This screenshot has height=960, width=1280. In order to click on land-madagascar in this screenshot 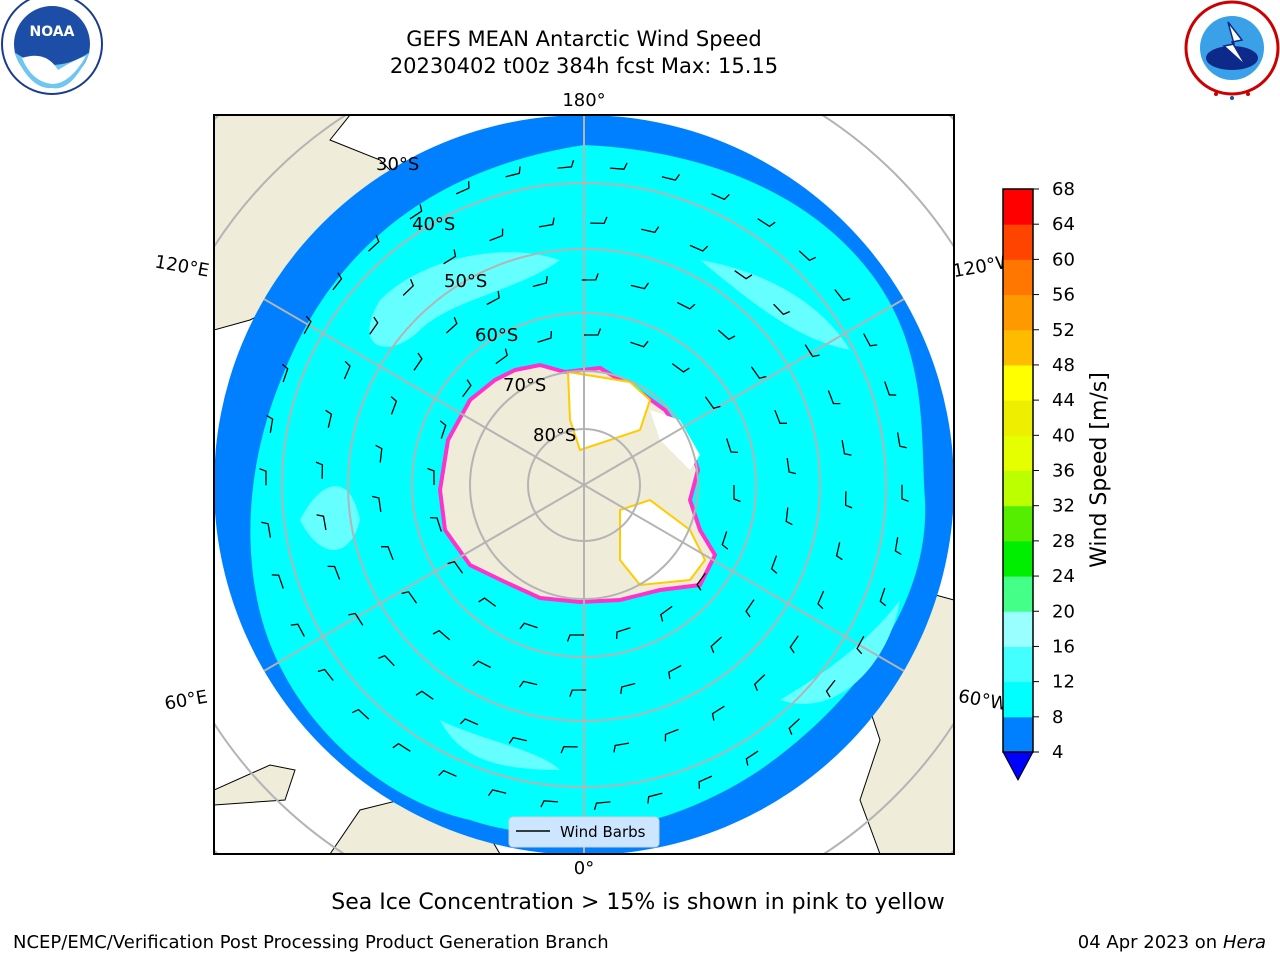, I will do `click(255, 785)`.